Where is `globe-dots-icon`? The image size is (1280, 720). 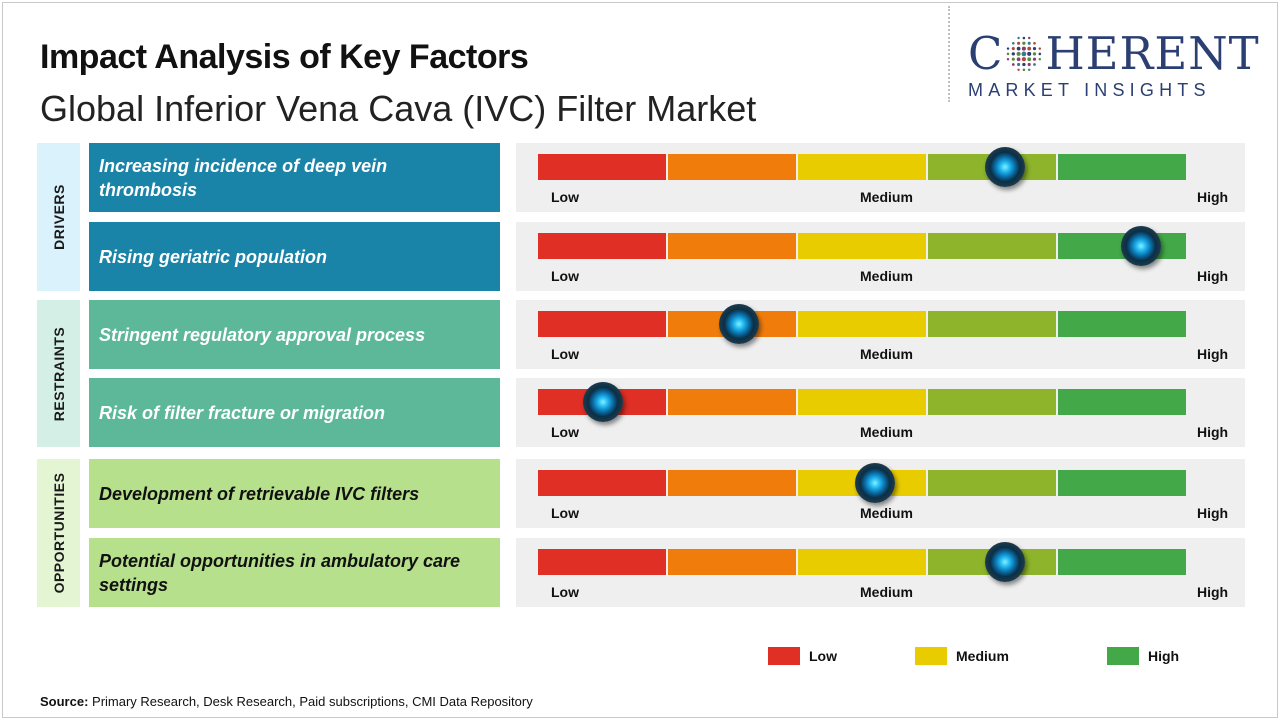
globe-dots-icon is located at coordinates (1024, 54).